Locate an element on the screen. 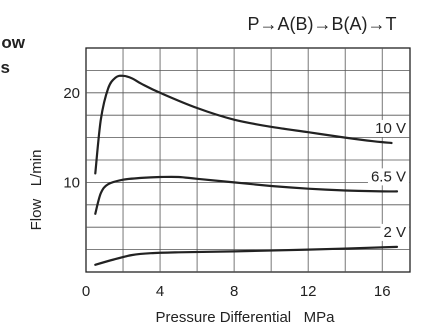 Image resolution: width=422 pixels, height=331 pixels. series-label-3: 2 V is located at coordinates (394, 232).